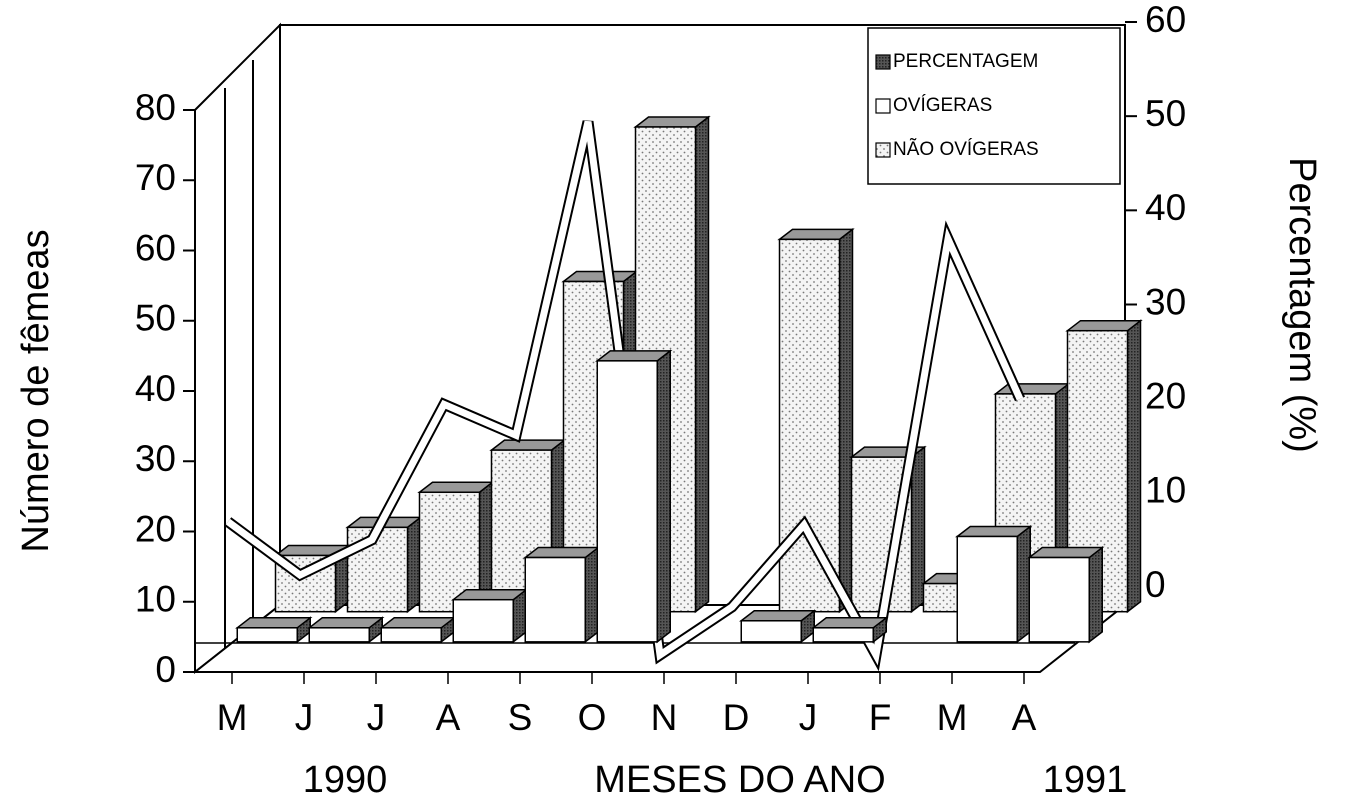 The width and height of the screenshot is (1346, 809). I want to click on y-tick-label: 10, so click(155, 599).